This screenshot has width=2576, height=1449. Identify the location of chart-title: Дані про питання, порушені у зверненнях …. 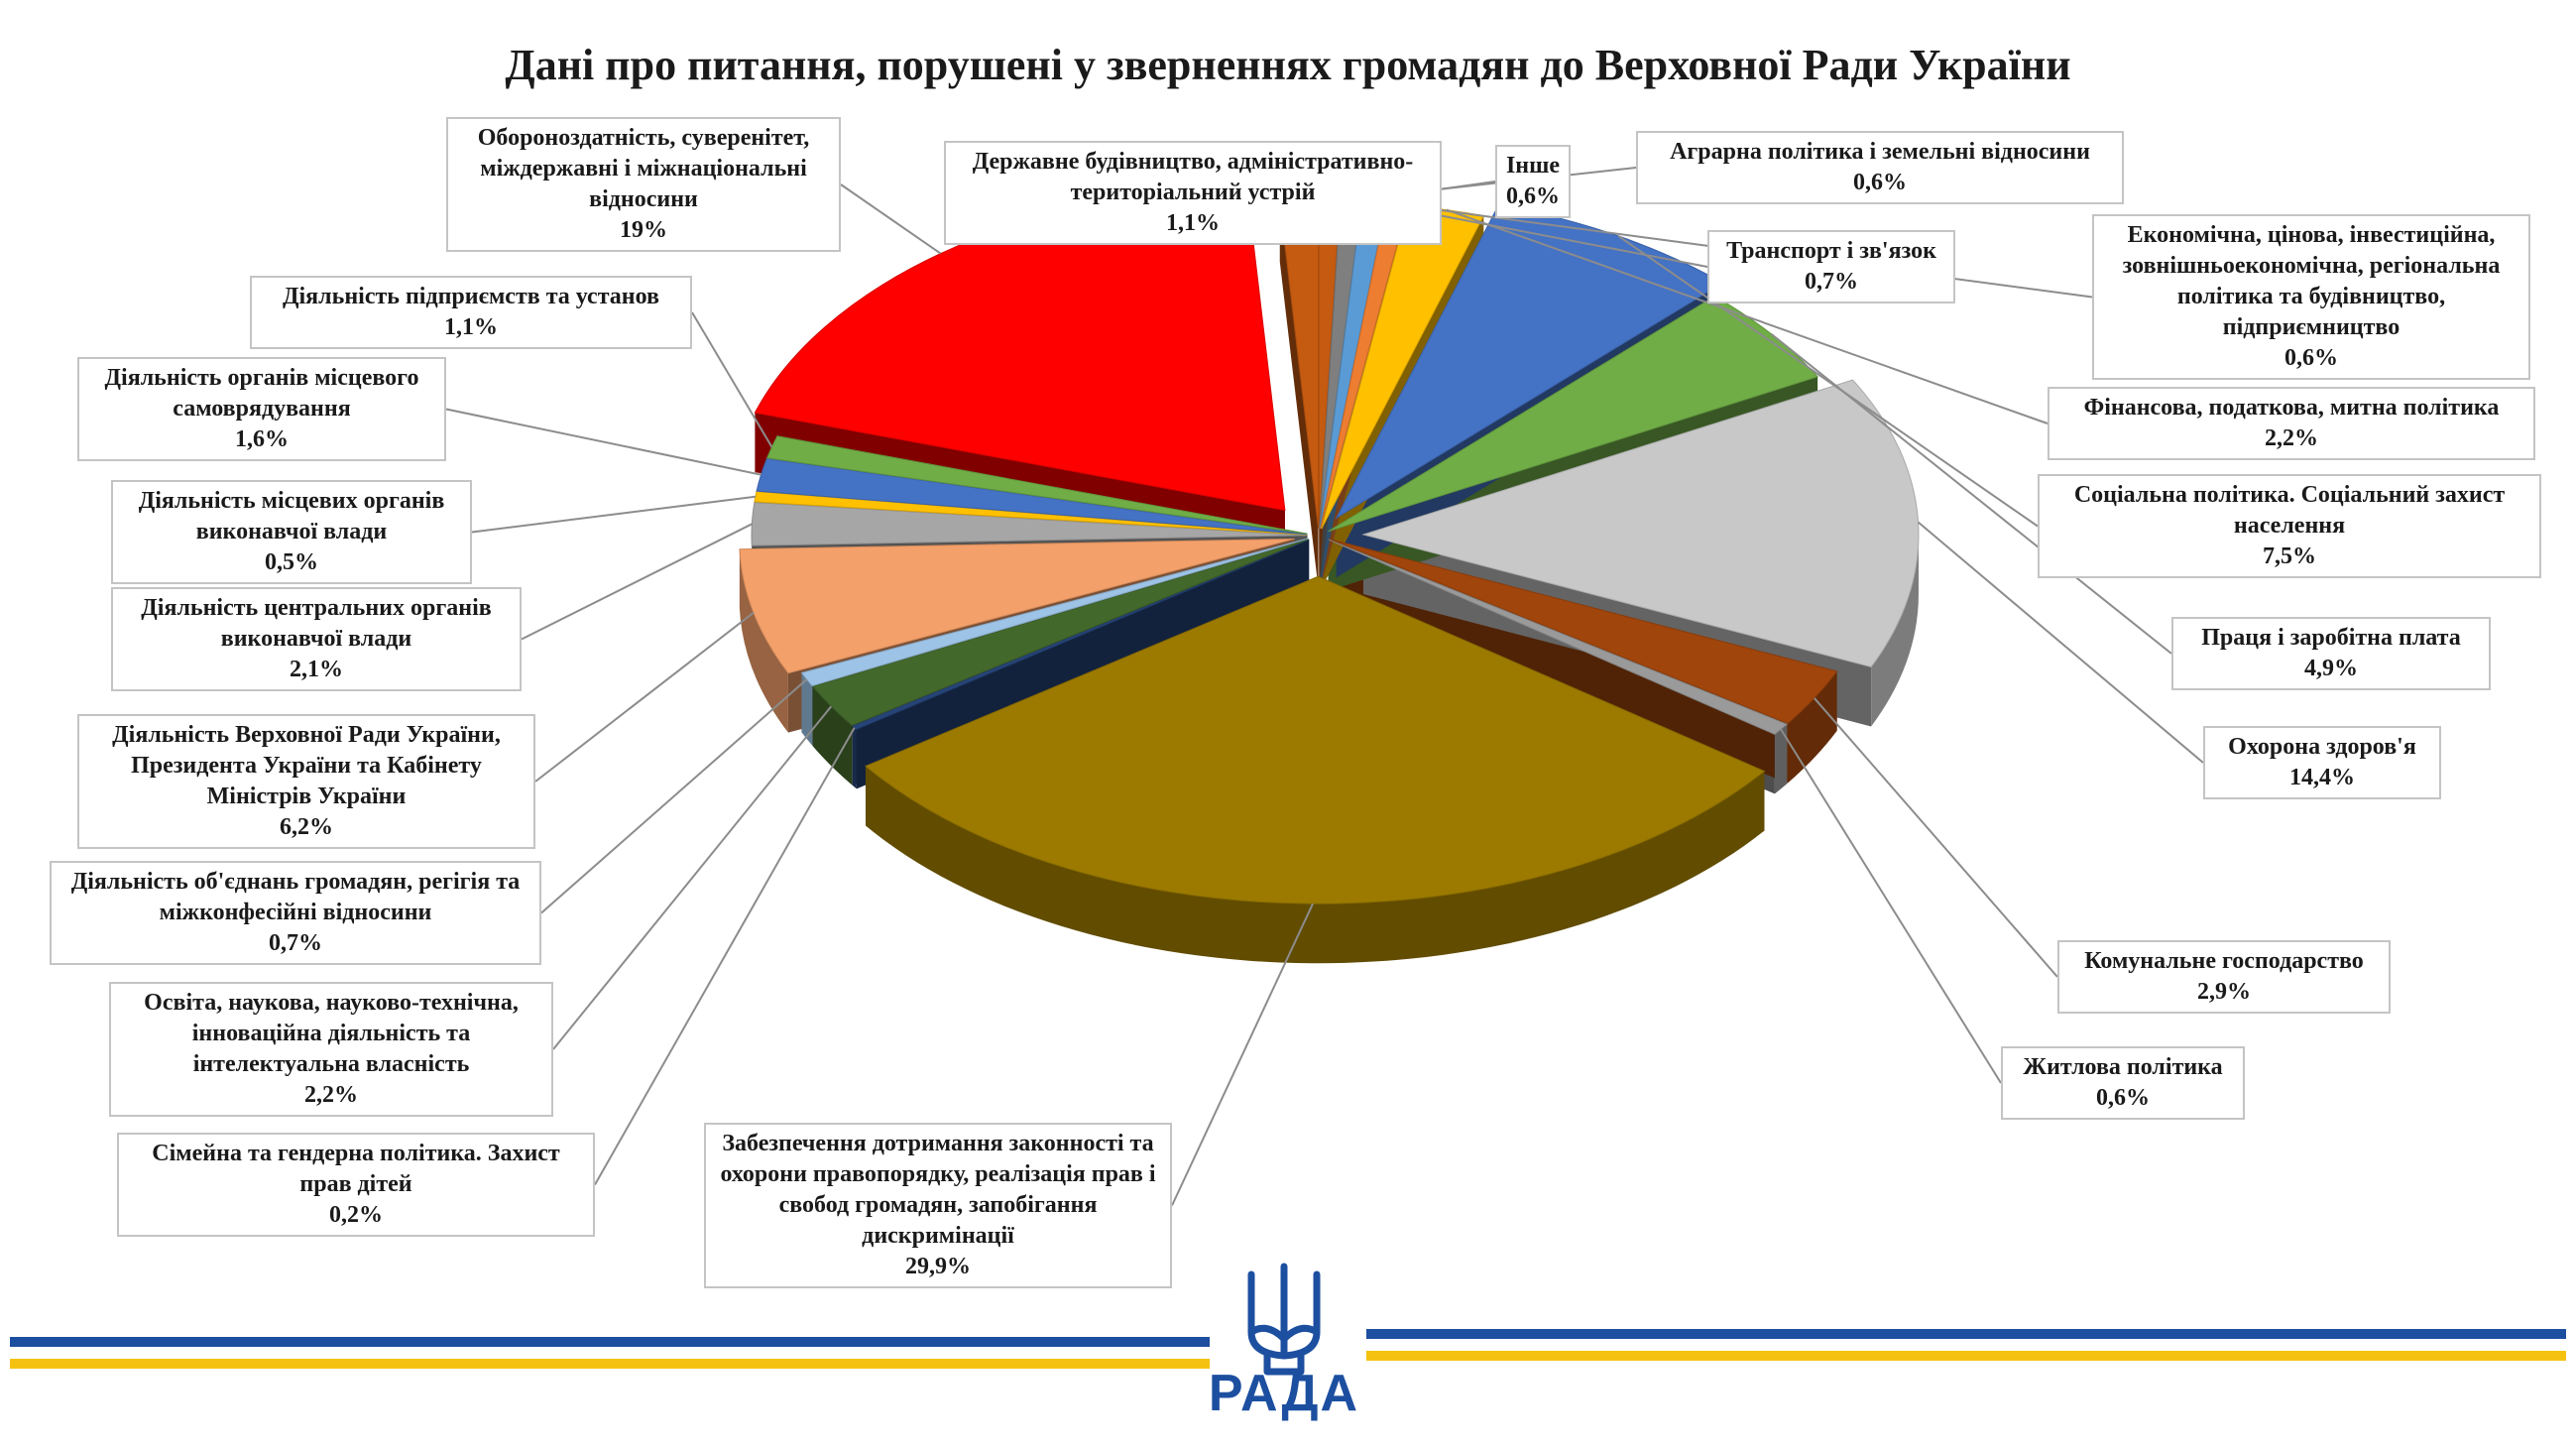
(1288, 65).